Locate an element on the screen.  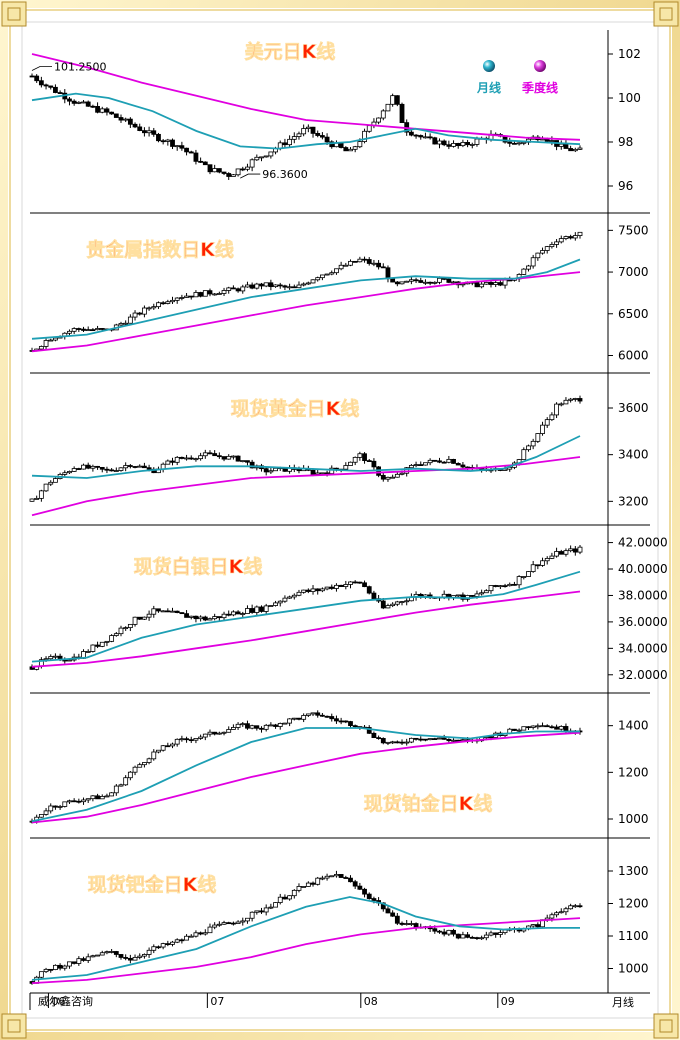
x-tick-label: 07 is located at coordinates (217, 1001).